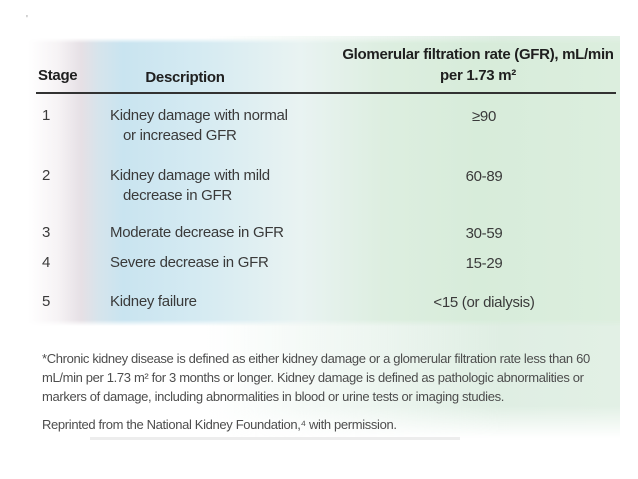 The image size is (638, 479). Describe the element at coordinates (27, 19) in the screenshot. I see `scan-artifact-mark: '` at that location.